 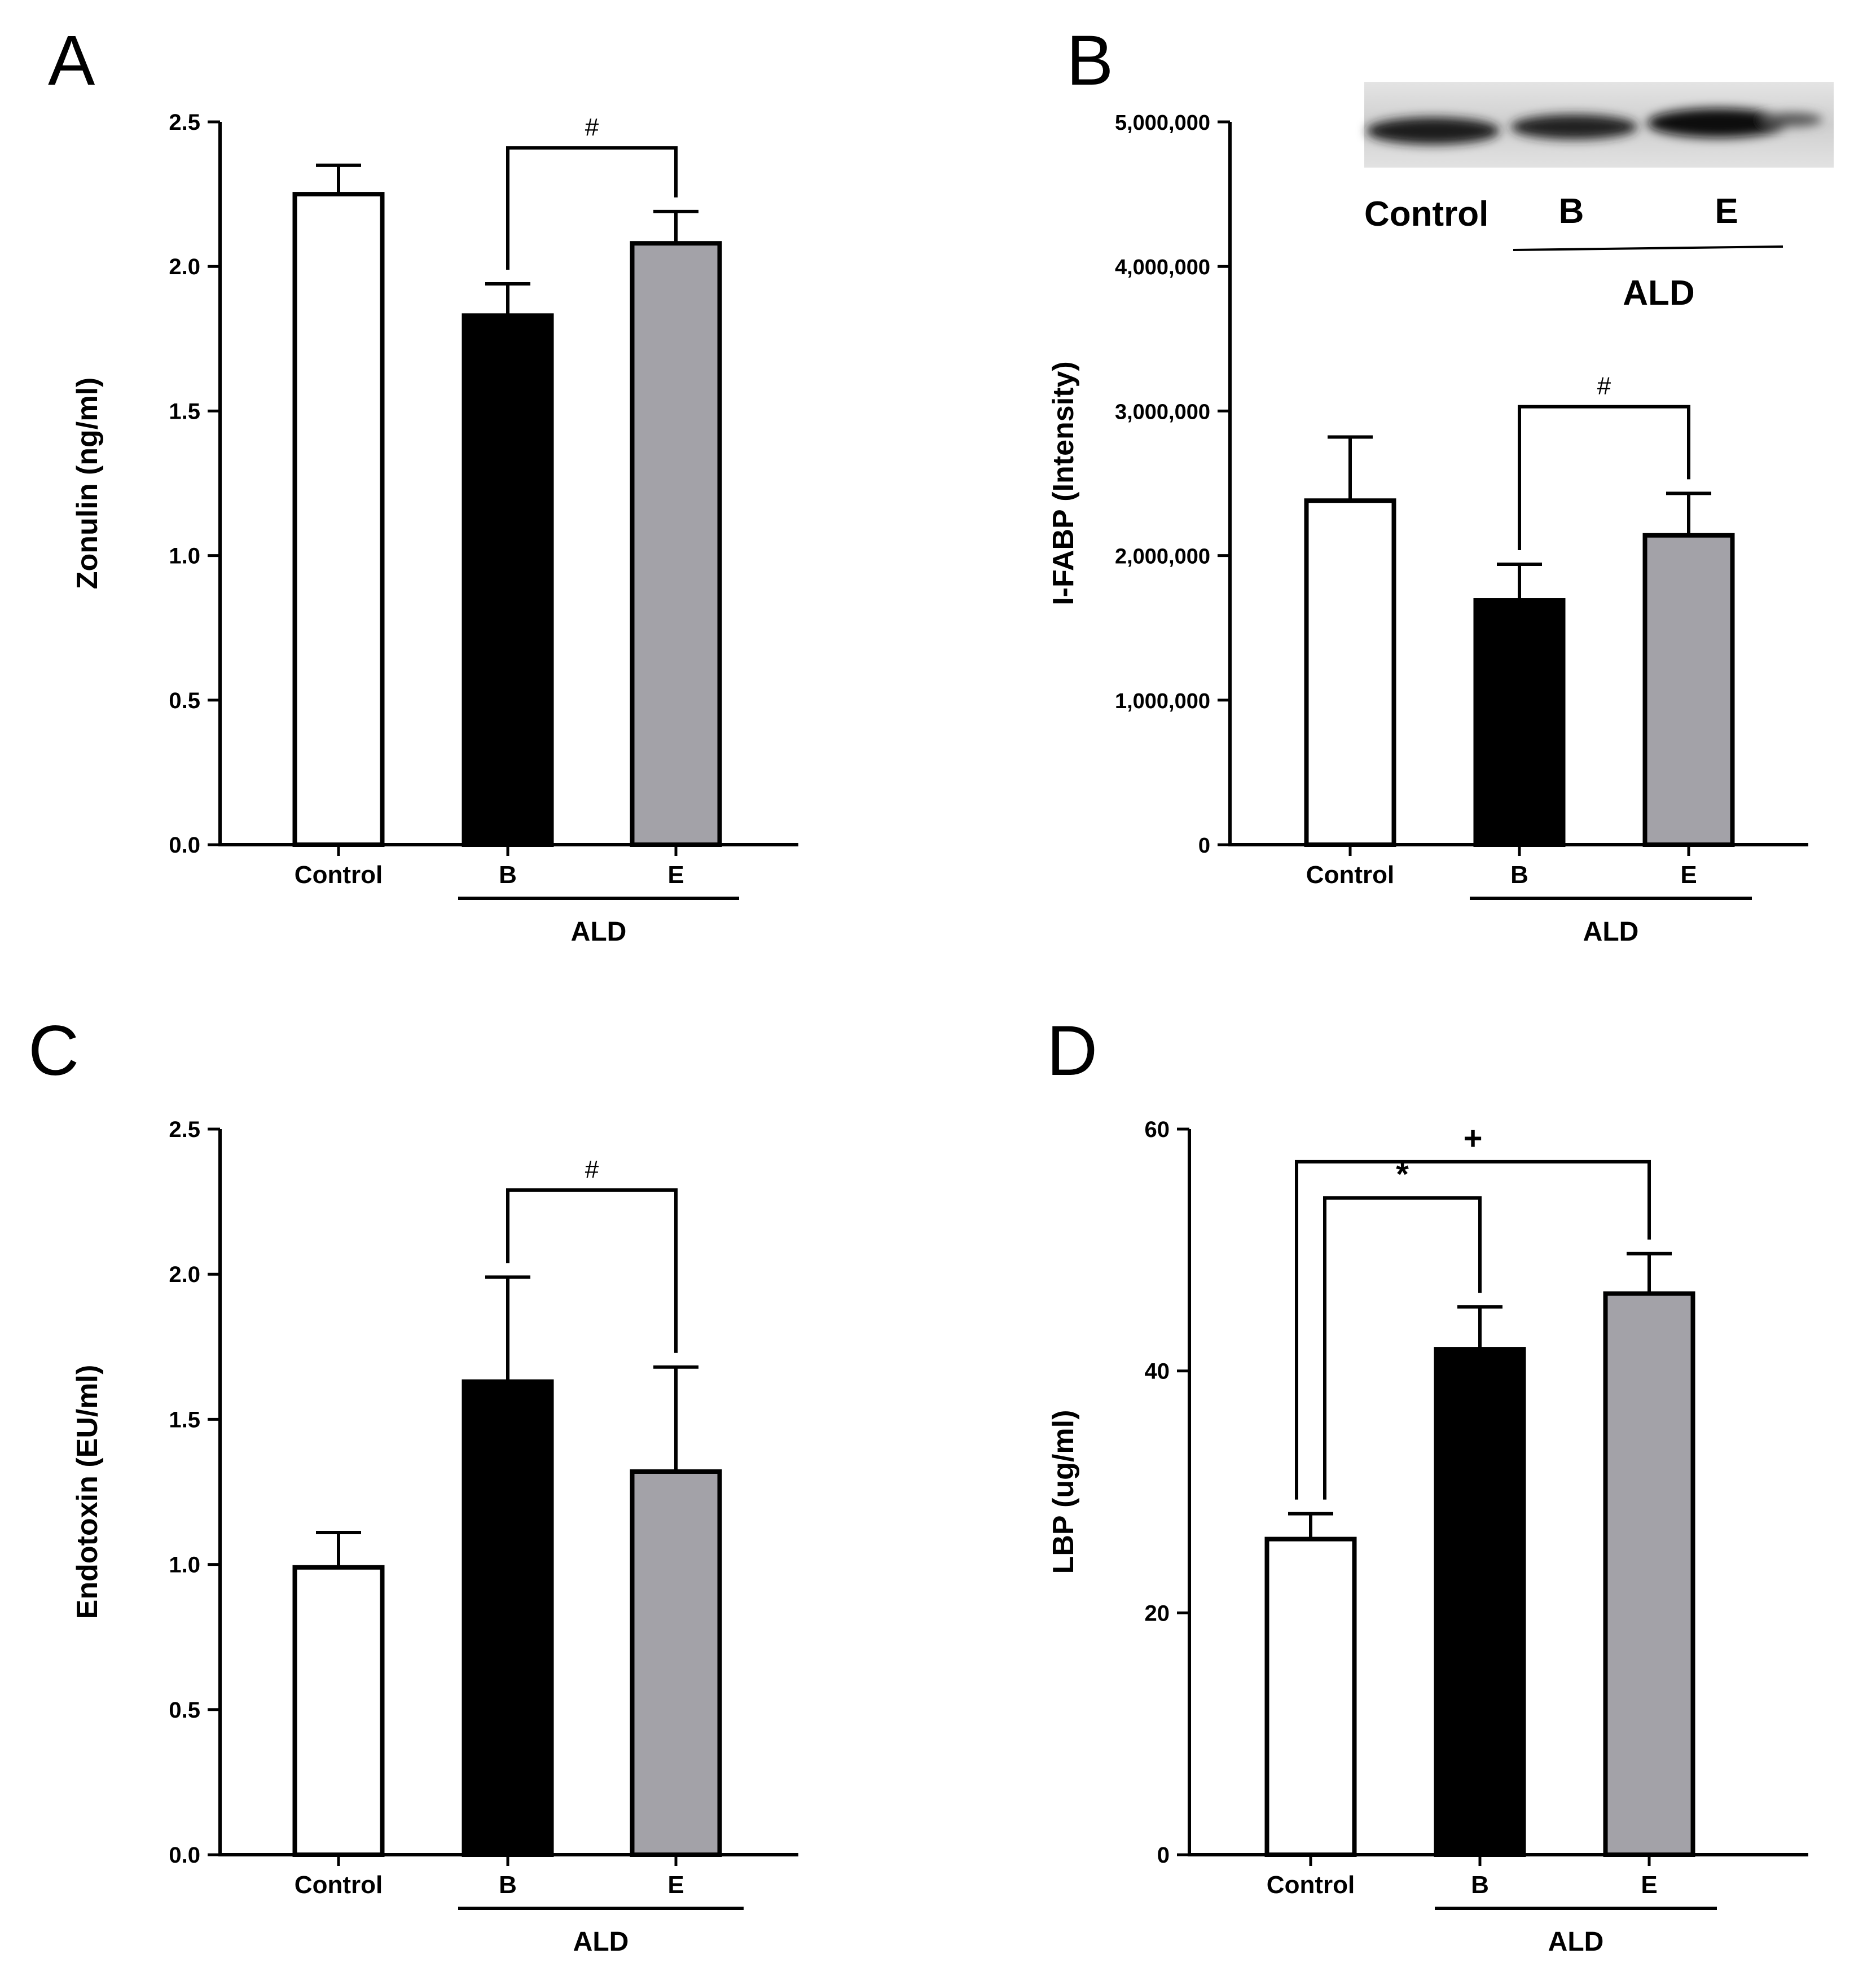 What do you see at coordinates (1063, 483) in the screenshot?
I see `y-axis-label: I-FABP (Intensity)` at bounding box center [1063, 483].